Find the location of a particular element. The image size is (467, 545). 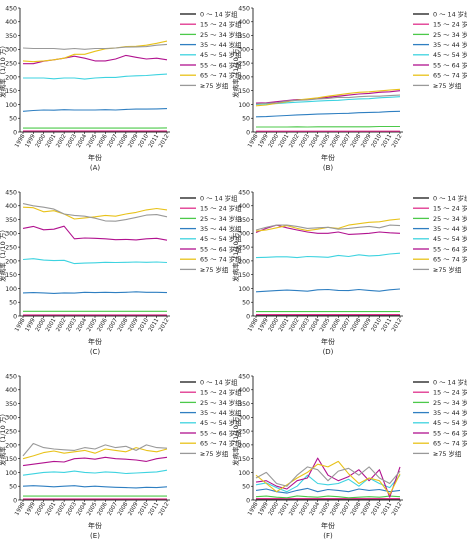

panel-caption: (E) is located at coordinates (95, 536).